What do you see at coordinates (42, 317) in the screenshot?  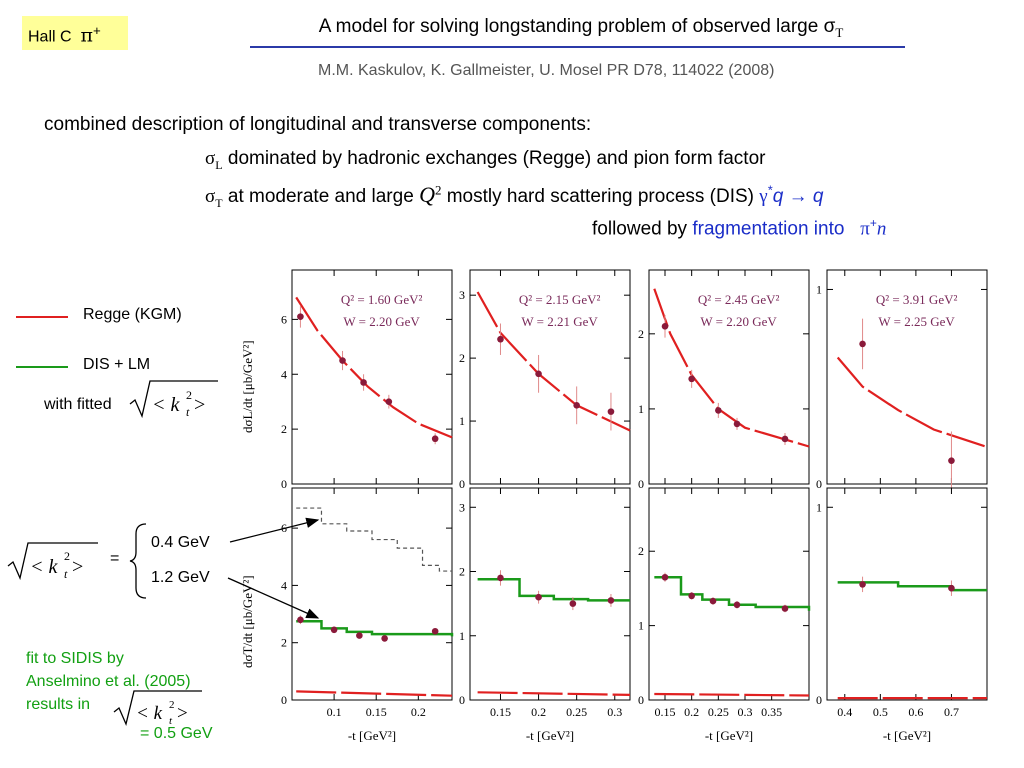 I see `regge-legend-swatch` at bounding box center [42, 317].